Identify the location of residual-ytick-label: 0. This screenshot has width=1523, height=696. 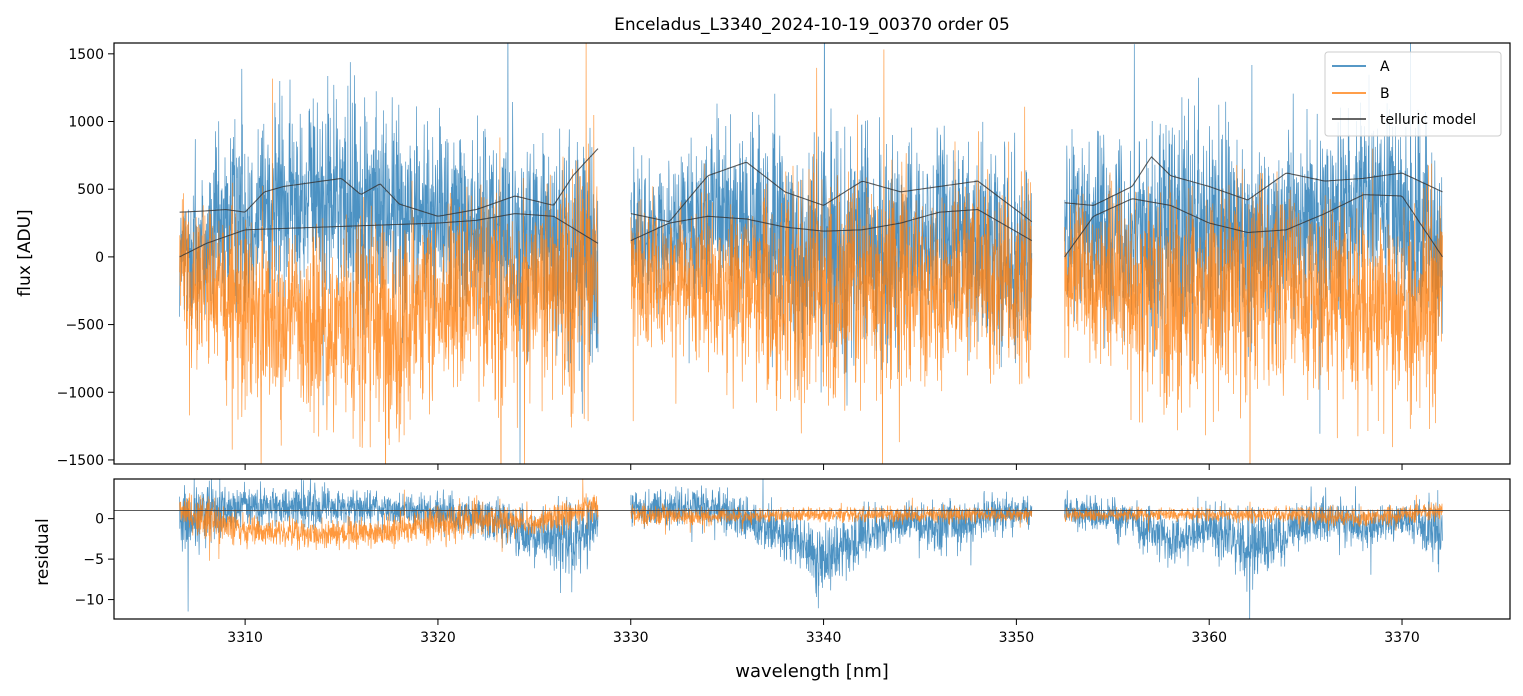
(99, 520).